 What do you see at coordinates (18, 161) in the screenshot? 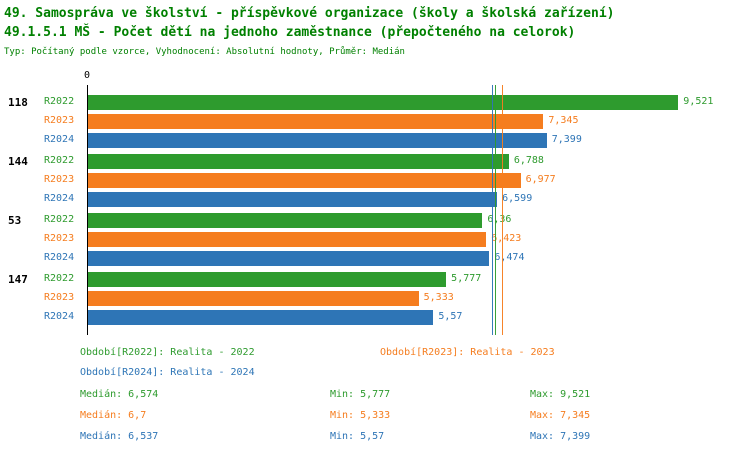
I see `group-label: 144` at bounding box center [18, 161].